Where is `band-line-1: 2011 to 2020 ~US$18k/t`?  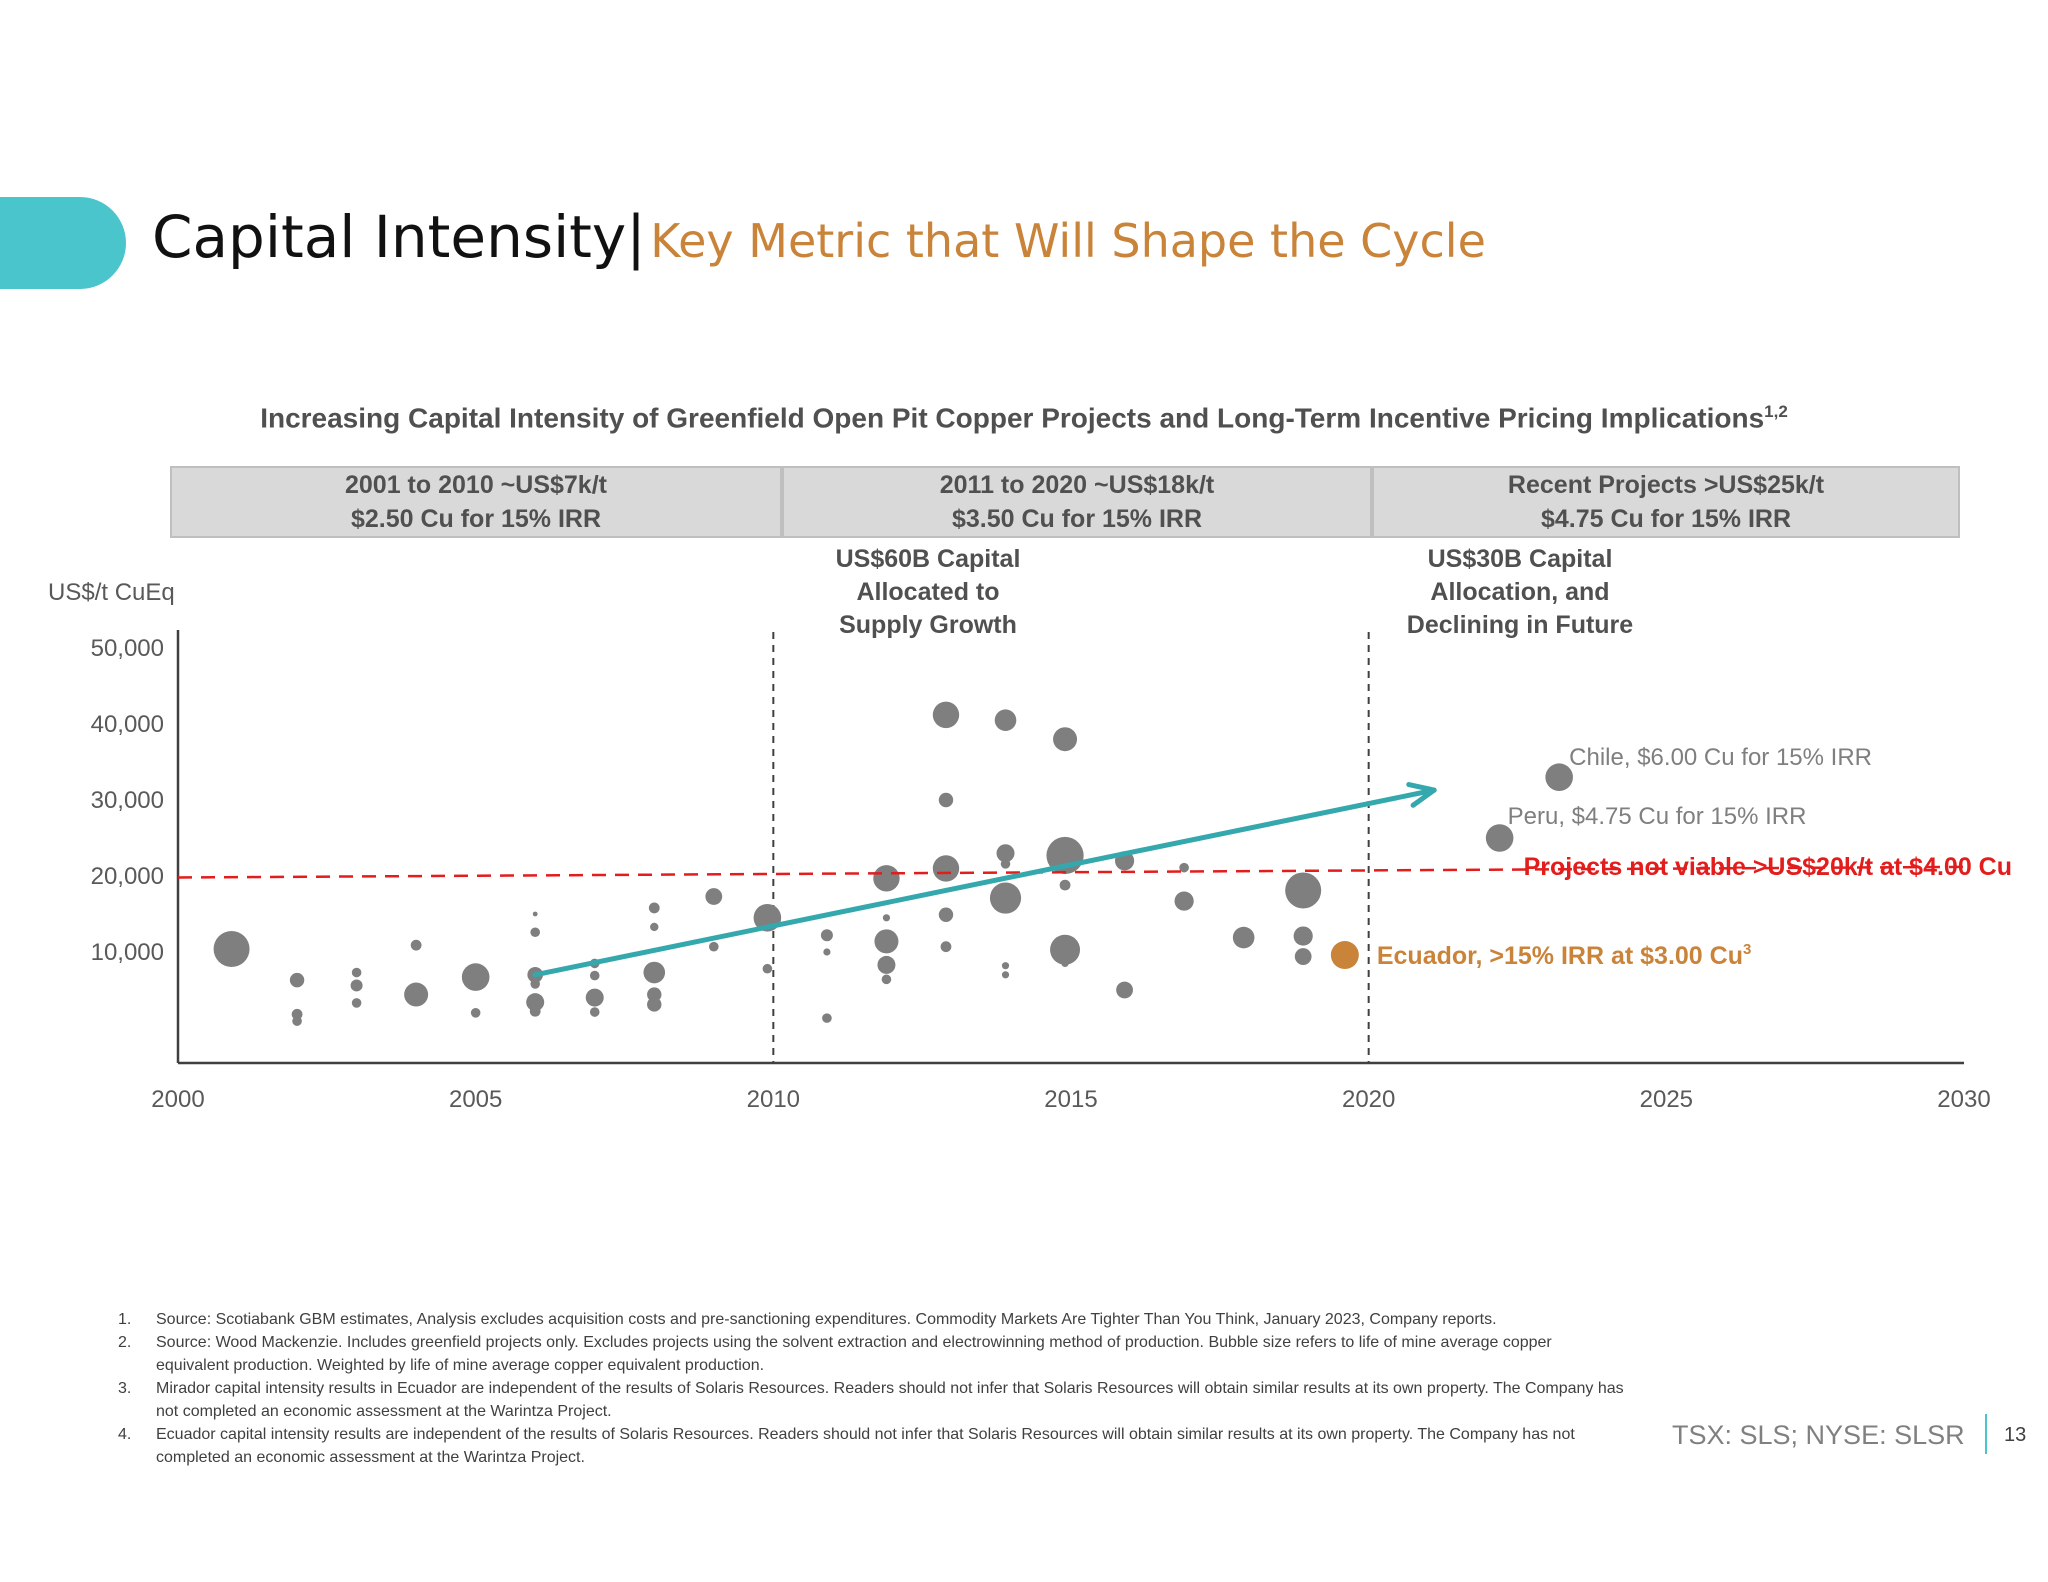
band-line-1: 2011 to 2020 ~US$18k/t is located at coordinates (1077, 485).